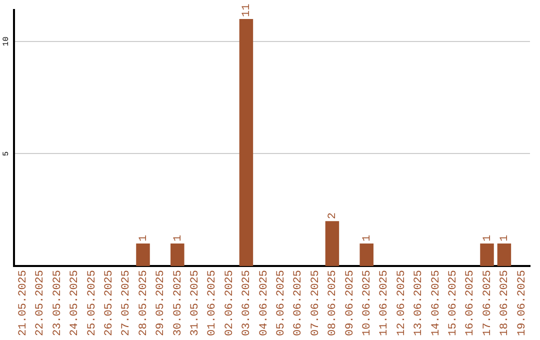 The image size is (540, 340). Describe the element at coordinates (40, 303) in the screenshot. I see `x-tick-label: 22.05.2025` at that location.